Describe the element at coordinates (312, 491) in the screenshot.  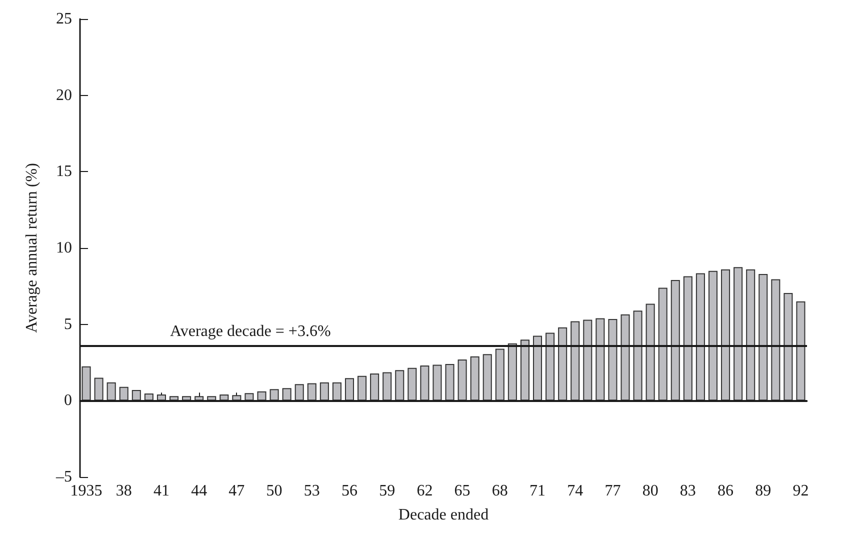
I see `x-tick-label: 53` at that location.